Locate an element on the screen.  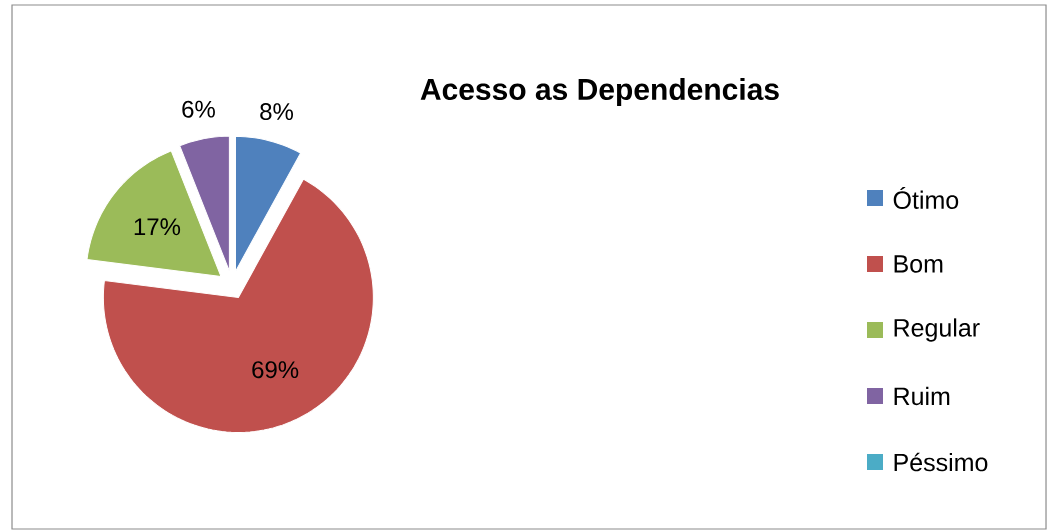
data-label: 6% is located at coordinates (198, 109).